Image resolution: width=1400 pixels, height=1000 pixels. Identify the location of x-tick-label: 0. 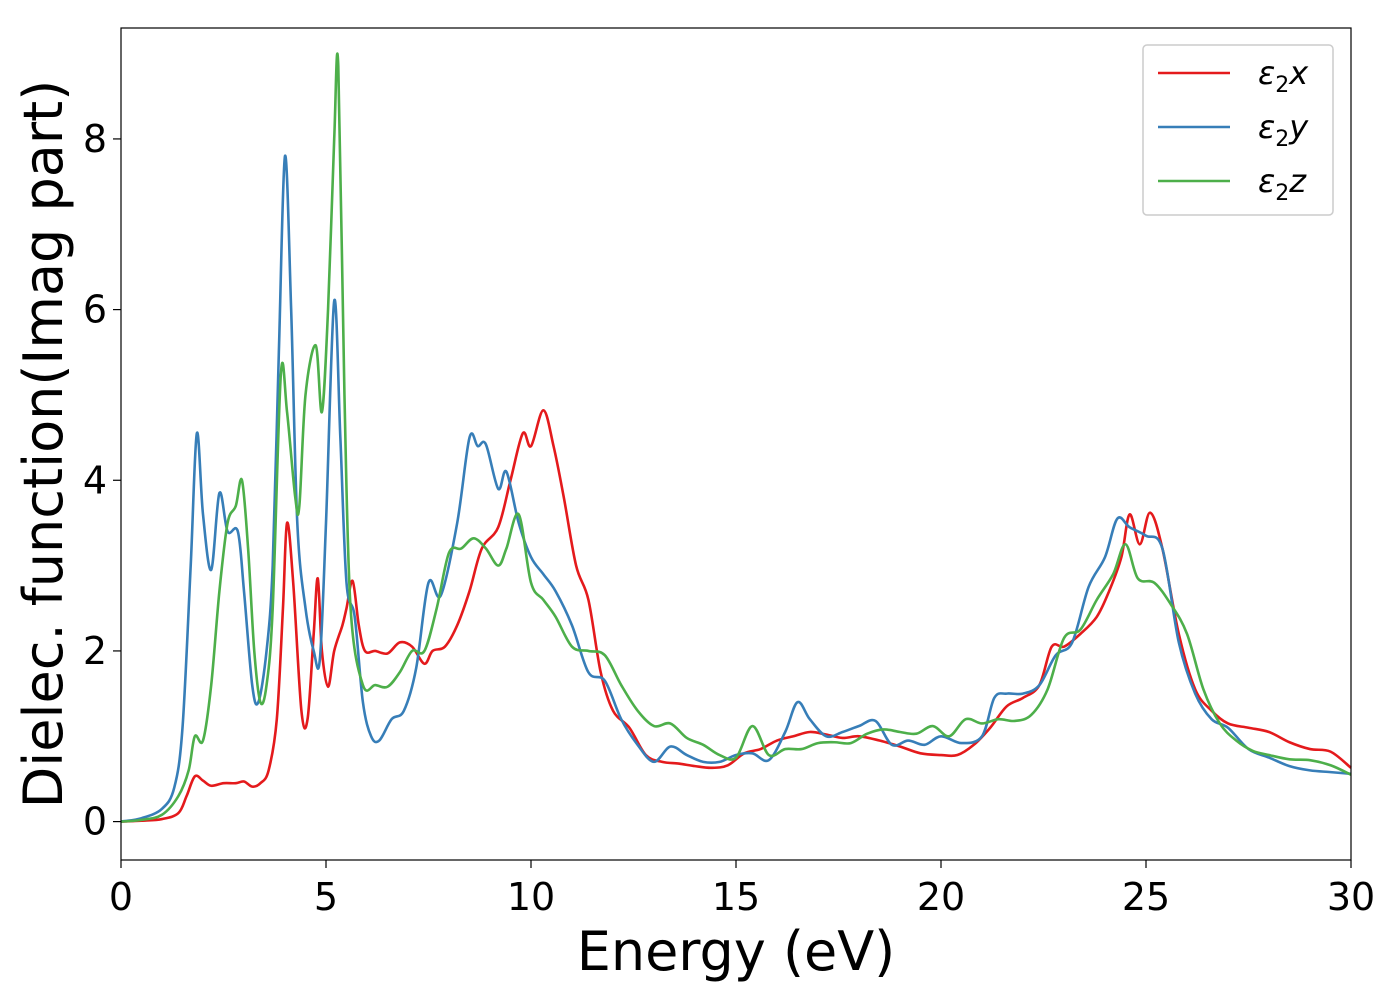
(121, 897).